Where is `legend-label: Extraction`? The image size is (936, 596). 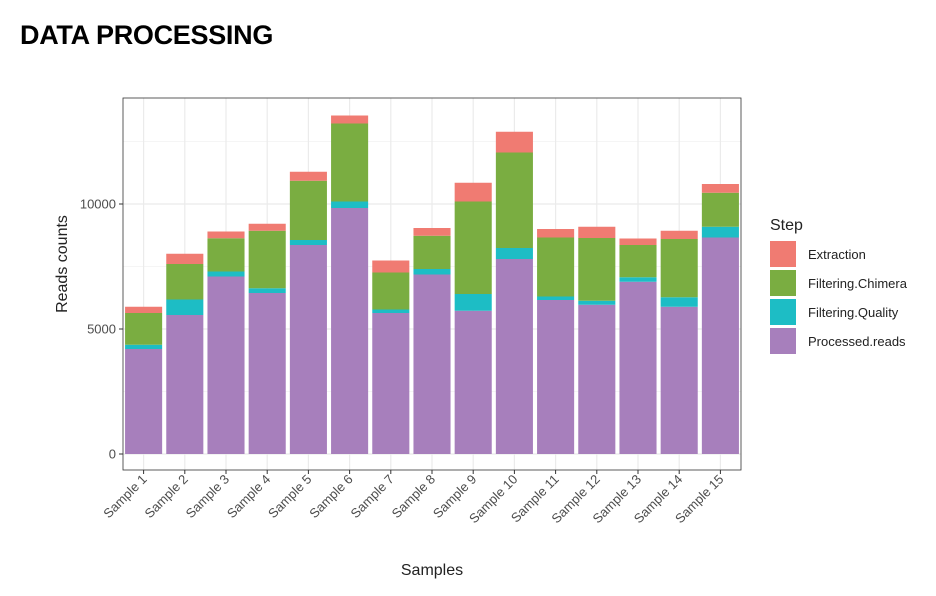 legend-label: Extraction is located at coordinates (837, 254).